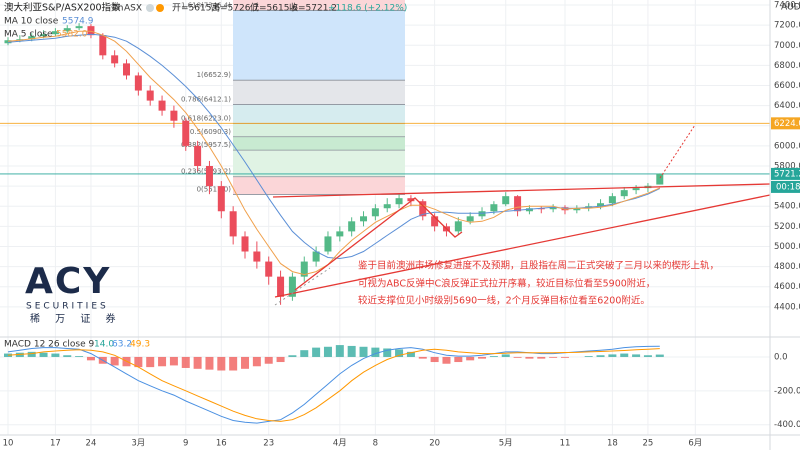  I want to click on x-tick-label: 3月, so click(138, 444).